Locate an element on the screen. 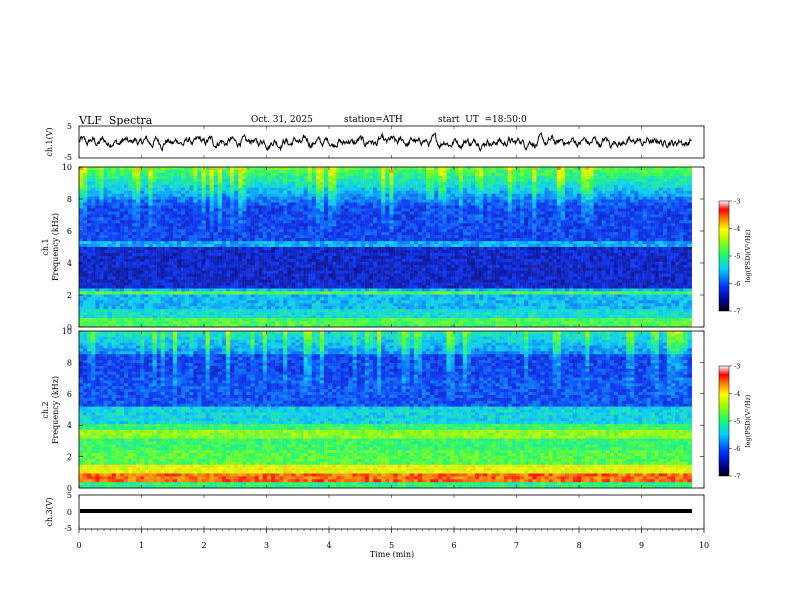 This screenshot has height=612, width=792. date-label: Oct. 31, 2025 is located at coordinates (282, 120).